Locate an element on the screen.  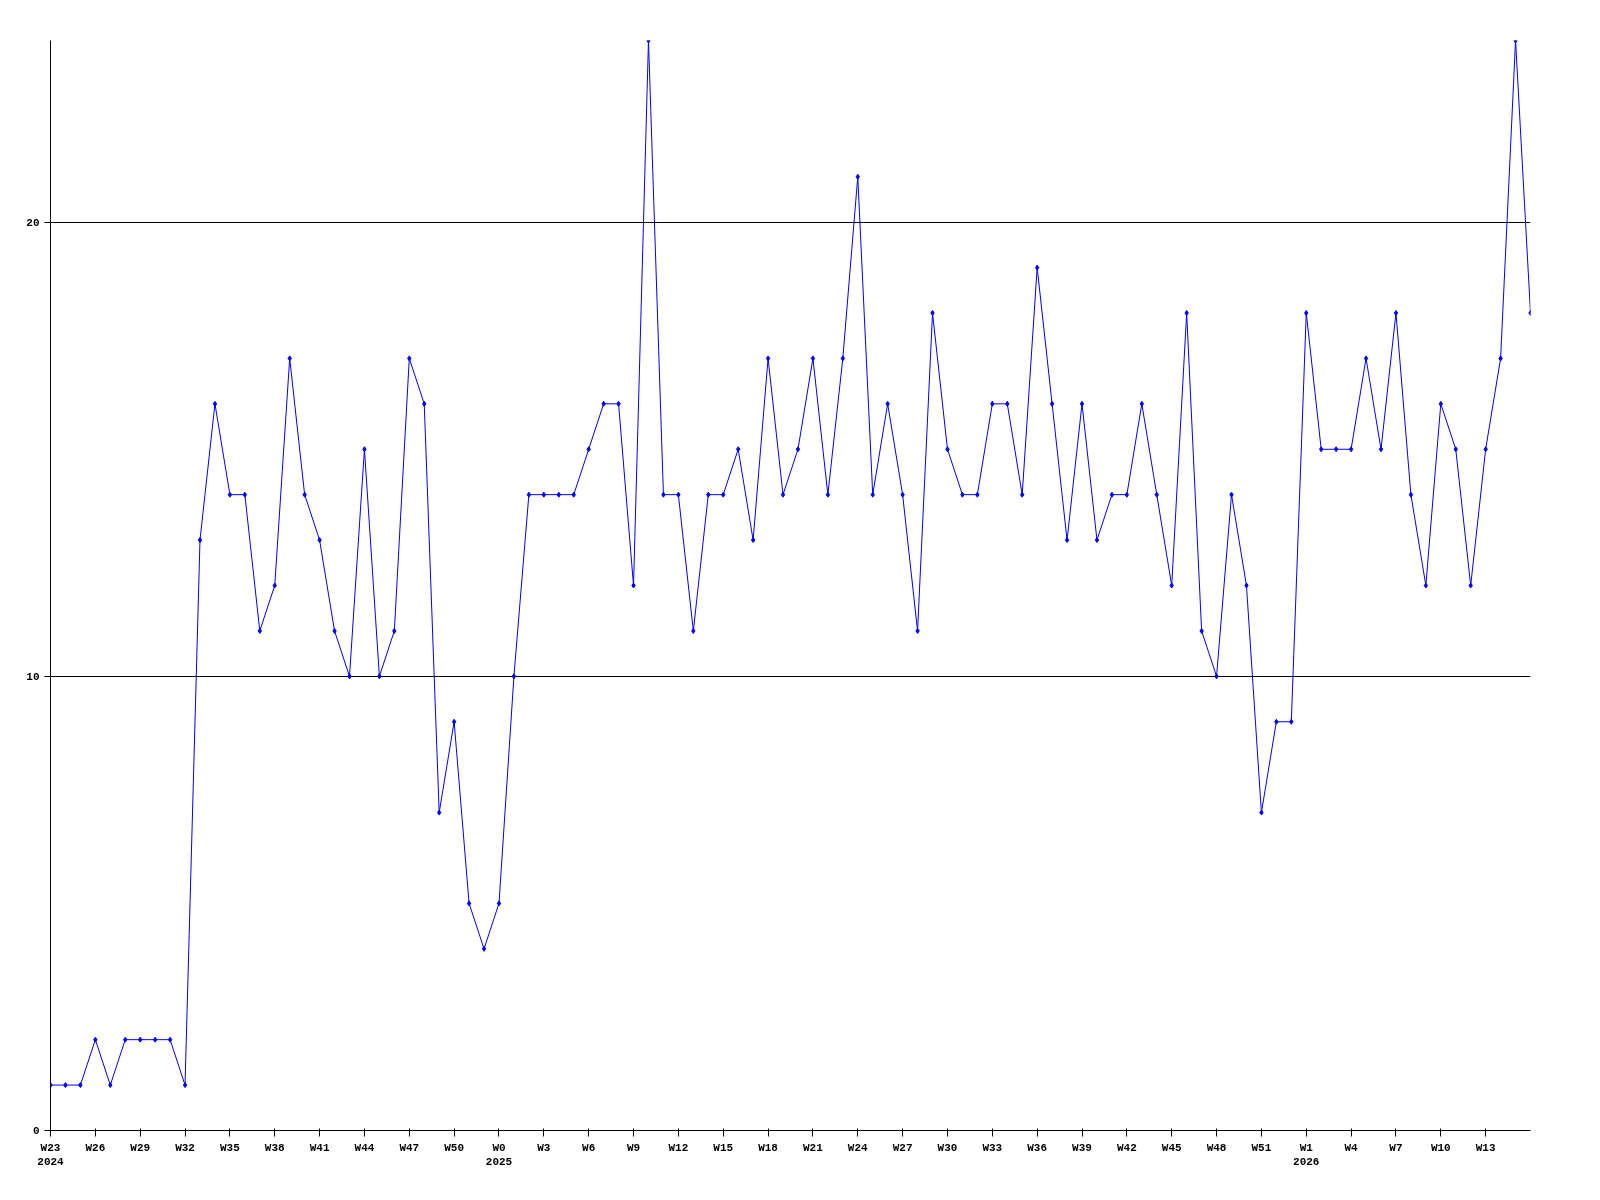
x-tick-label: W1 2026 is located at coordinates (1306, 1154).